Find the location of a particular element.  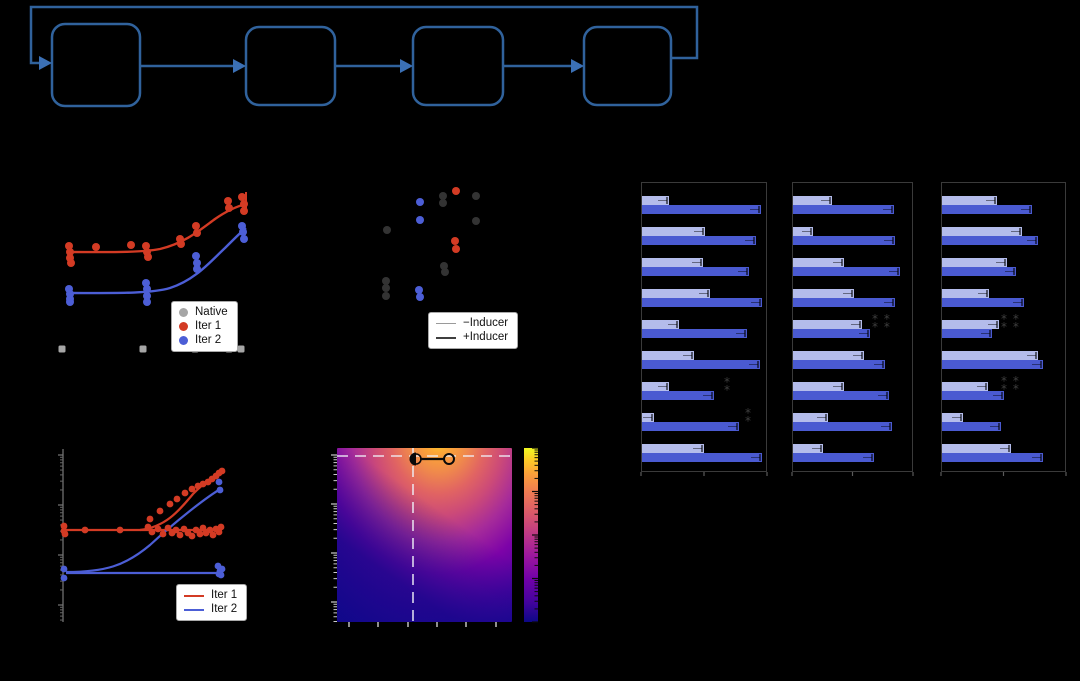

legend-inducer: −Inducer +Inducer is located at coordinates (473, 330).